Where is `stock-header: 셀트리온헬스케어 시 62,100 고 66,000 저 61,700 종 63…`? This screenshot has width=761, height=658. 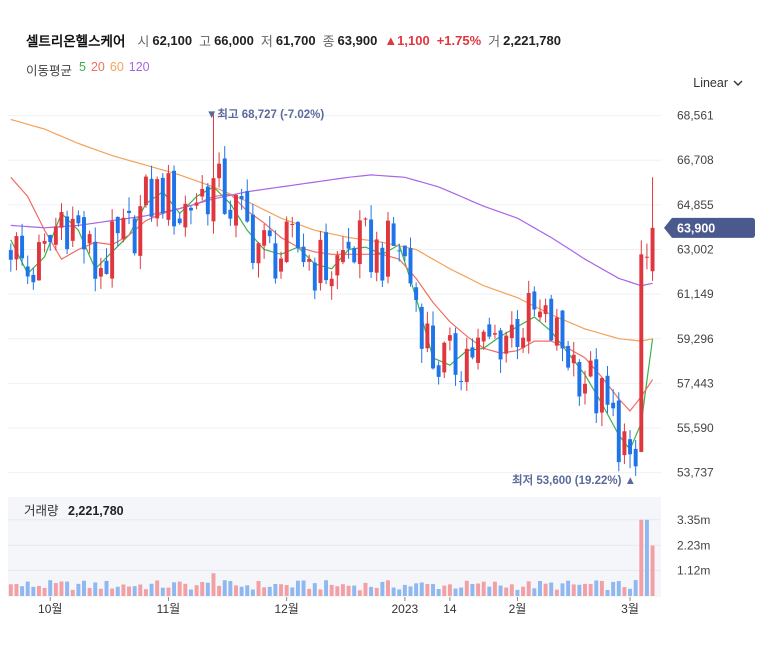
stock-header: 셀트리온헬스케어 시 62,100 고 66,000 저 61,700 종 63… is located at coordinates (297, 40).